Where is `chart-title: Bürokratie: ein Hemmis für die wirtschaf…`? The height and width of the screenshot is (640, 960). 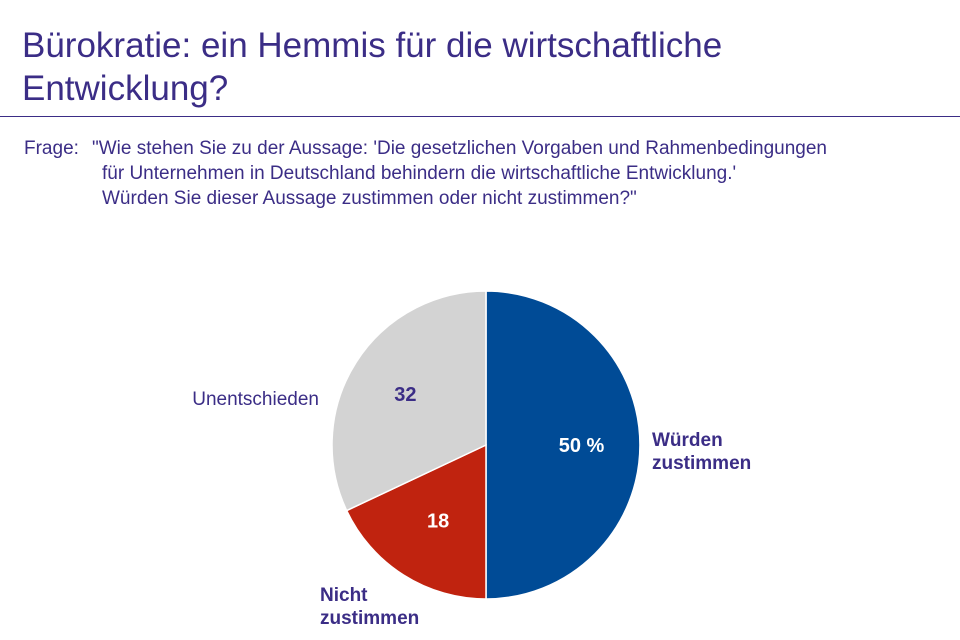 chart-title: Bürokratie: ein Hemmis für die wirtschaf… is located at coordinates (372, 67).